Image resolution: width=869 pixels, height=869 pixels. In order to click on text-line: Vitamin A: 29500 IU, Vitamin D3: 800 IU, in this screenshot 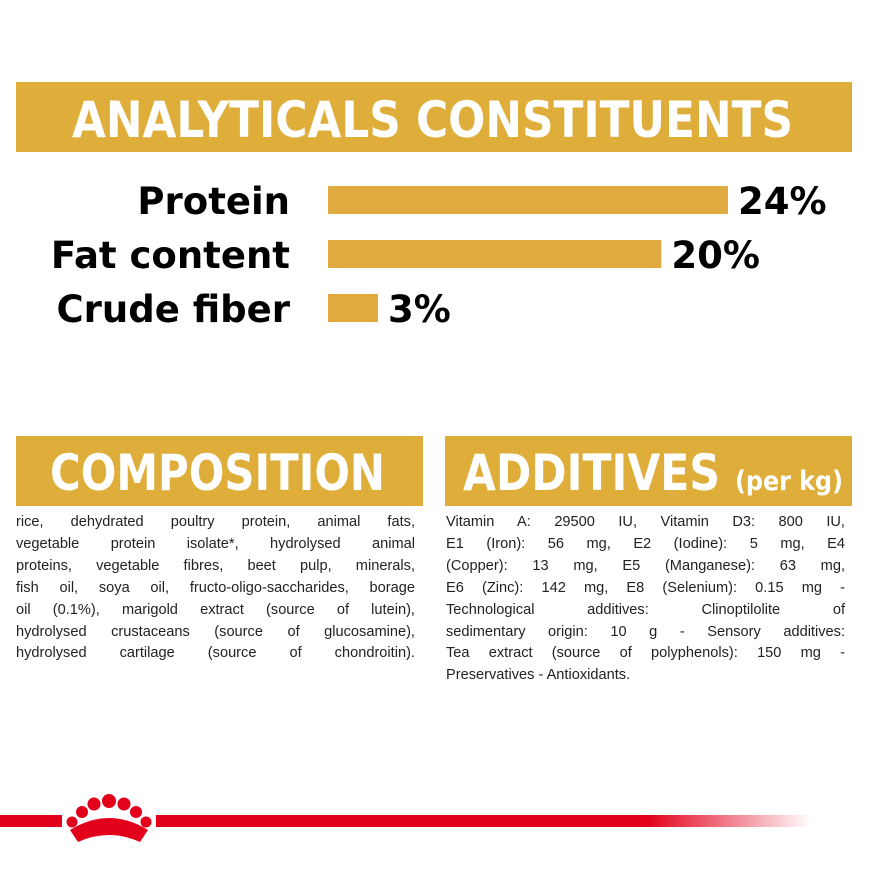, I will do `click(645, 522)`.